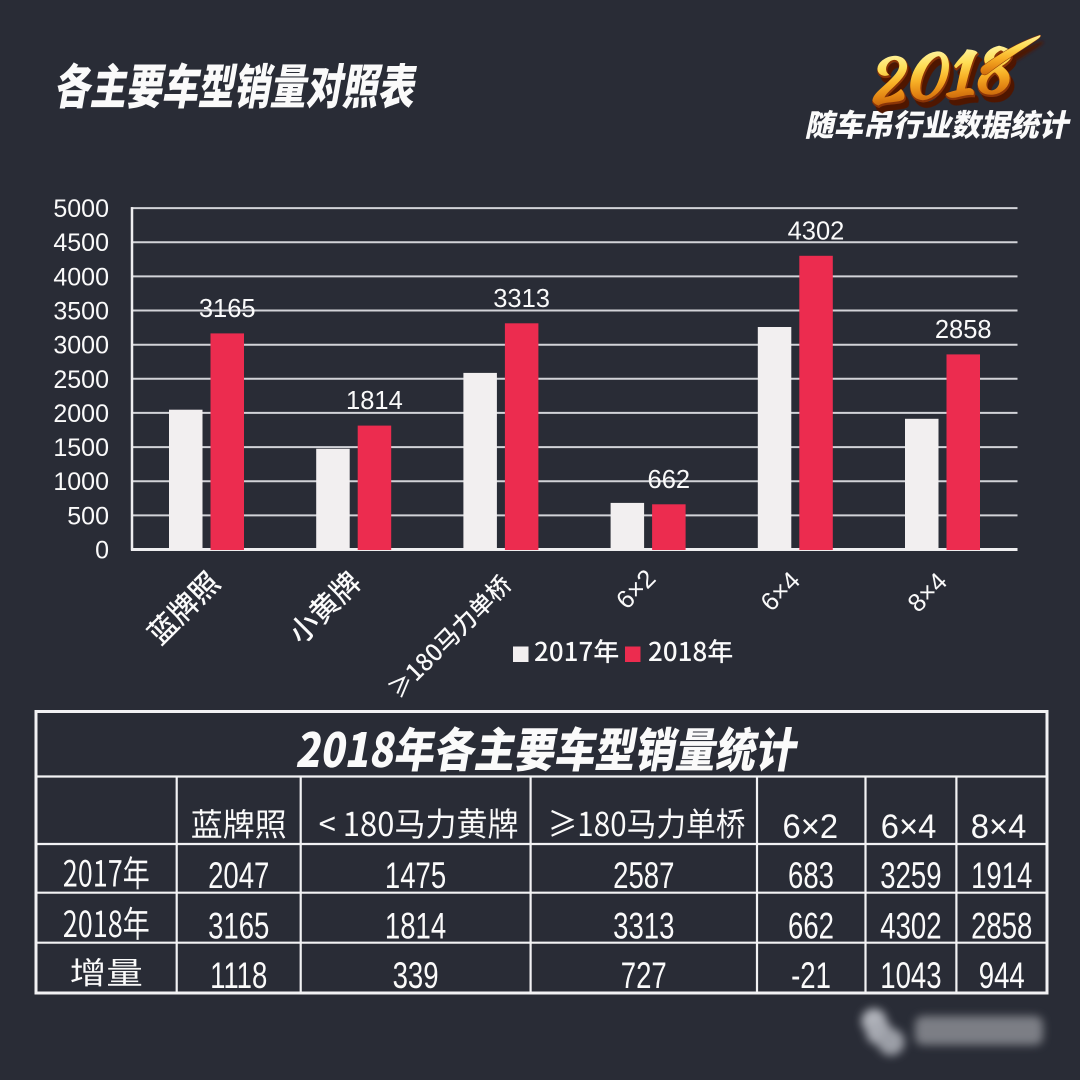 This screenshot has width=1080, height=1080. I want to click on svg-text: 4500, so click(81, 243).